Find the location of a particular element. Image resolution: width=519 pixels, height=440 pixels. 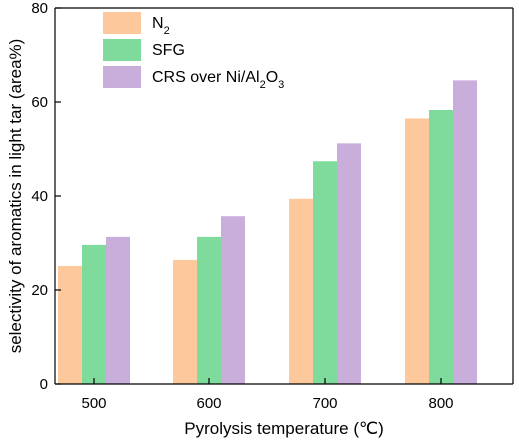

legend-swatch-n2 is located at coordinates (122, 23).